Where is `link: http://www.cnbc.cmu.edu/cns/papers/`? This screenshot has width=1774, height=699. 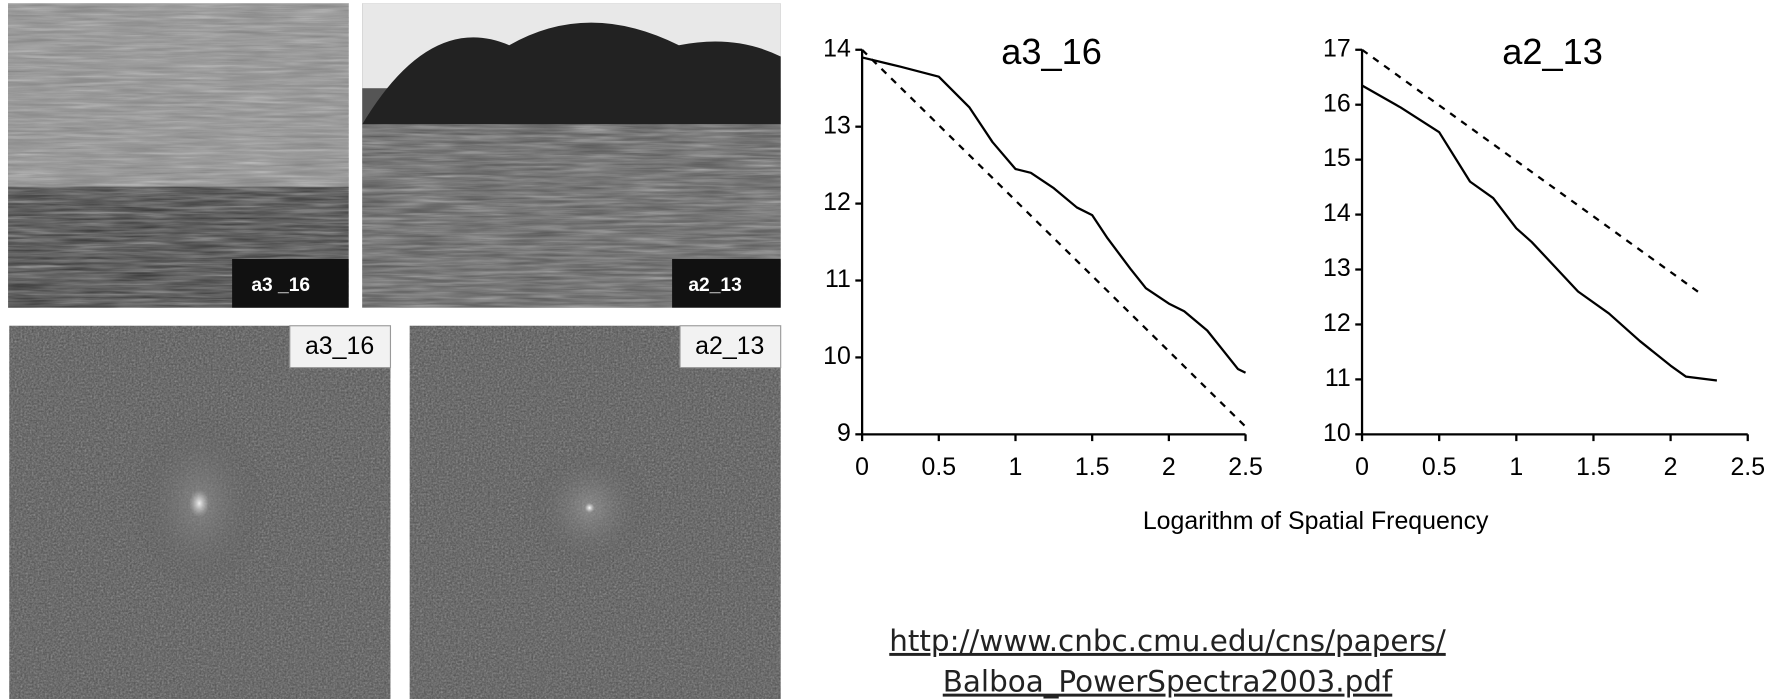 link: http://www.cnbc.cmu.edu/cns/papers/ is located at coordinates (1167, 641).